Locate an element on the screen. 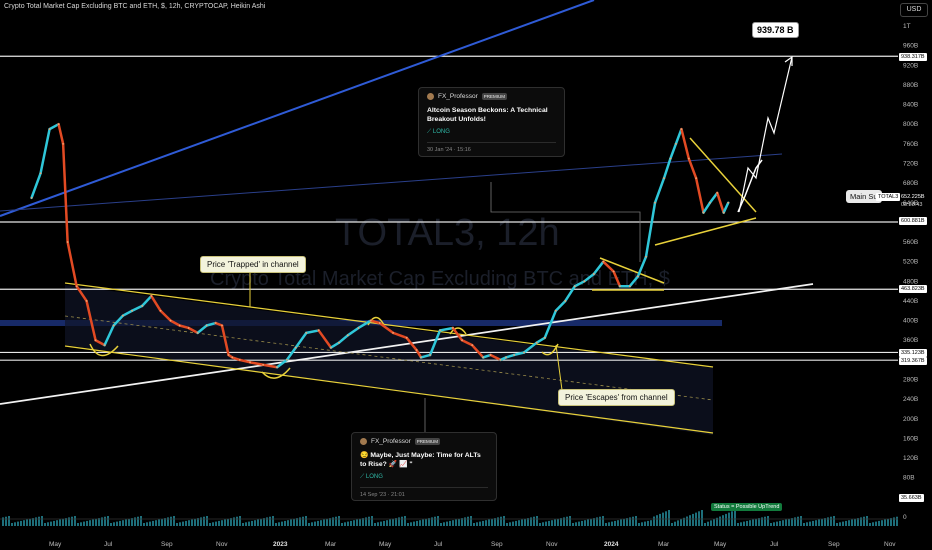  projection-path is located at coordinates (765, 134).